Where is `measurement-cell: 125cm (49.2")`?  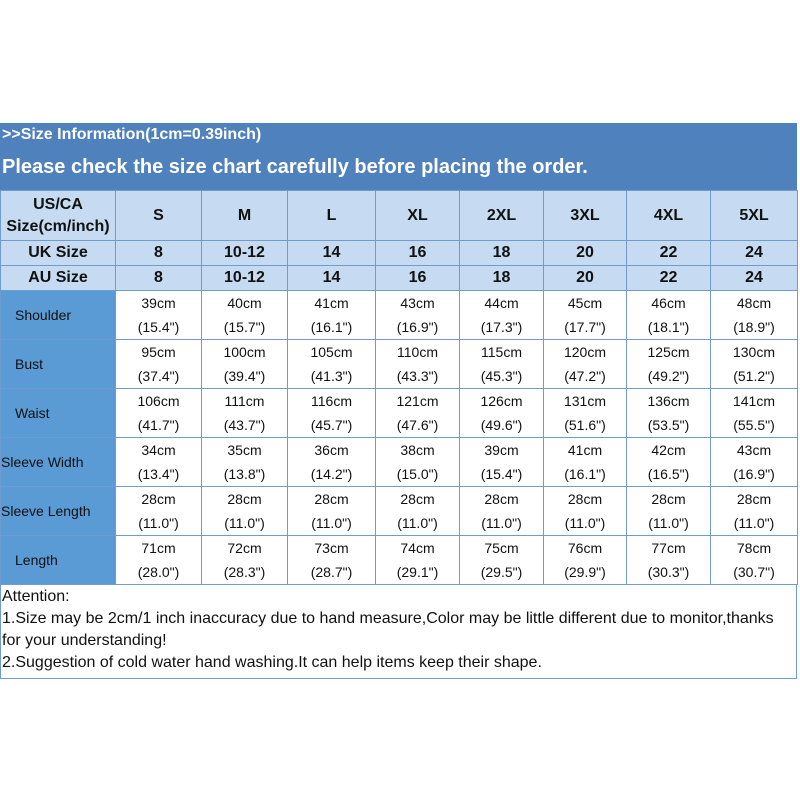
measurement-cell: 125cm (49.2") is located at coordinates (668, 364).